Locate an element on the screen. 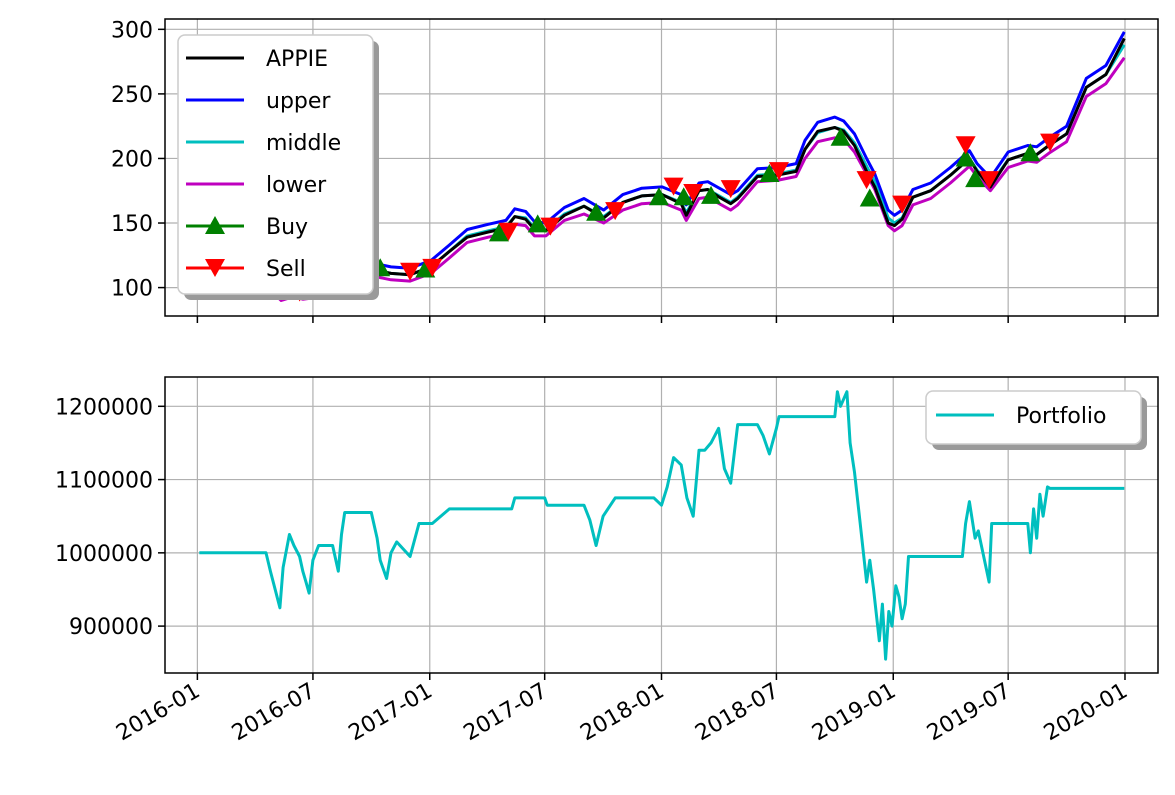 This screenshot has width=1175, height=795. price-legend: APPIE upper middle lower Buy is located at coordinates (278, 167).